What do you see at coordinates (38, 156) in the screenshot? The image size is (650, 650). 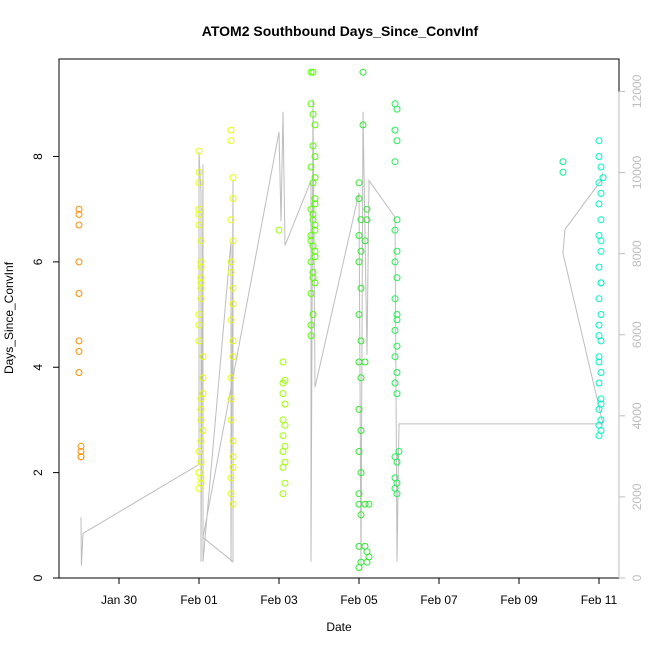 I see `y-tick-label: 8` at bounding box center [38, 156].